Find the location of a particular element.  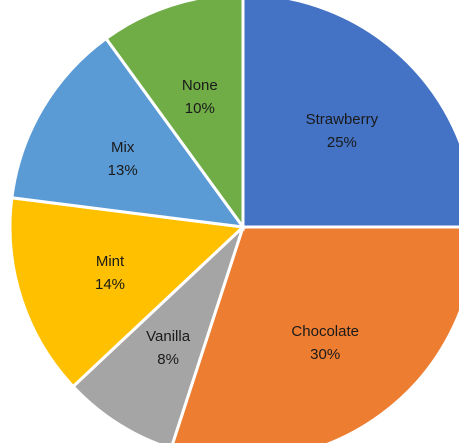

slice-value-label: 8% is located at coordinates (168, 359).